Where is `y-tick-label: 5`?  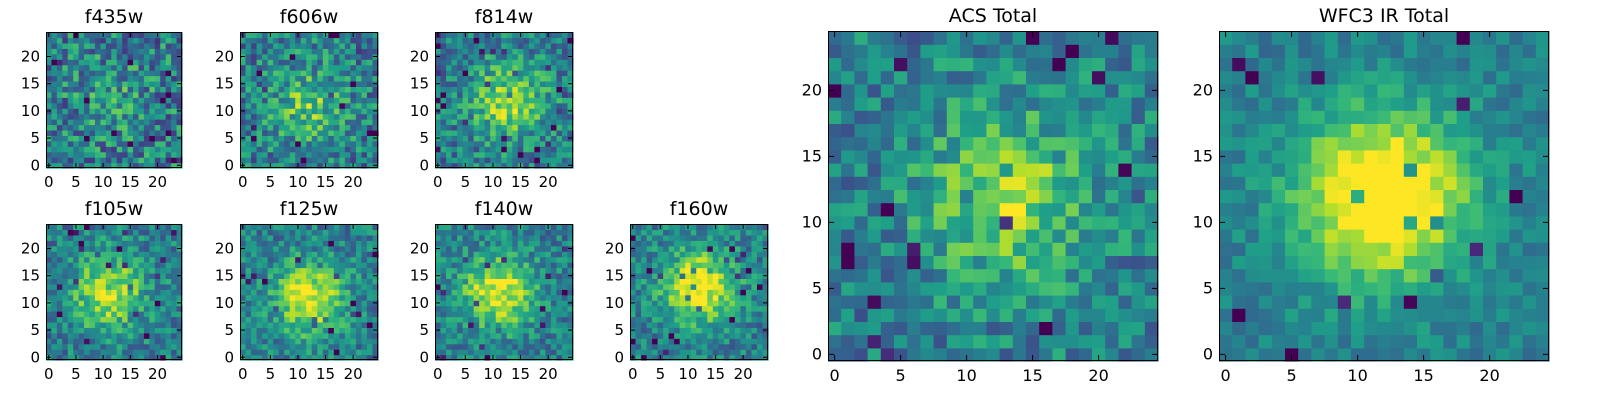 y-tick-label: 5 is located at coordinates (424, 330).